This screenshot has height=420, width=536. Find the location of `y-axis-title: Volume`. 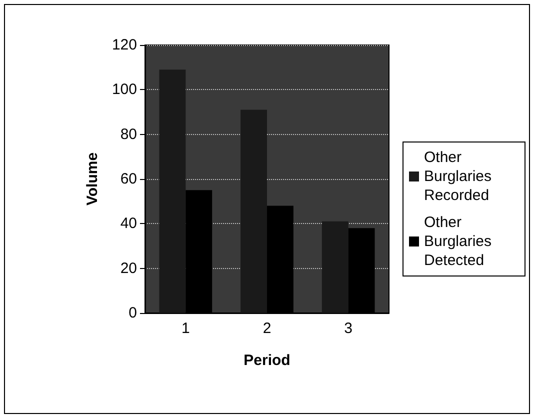

y-axis-title: Volume is located at coordinates (92, 179).